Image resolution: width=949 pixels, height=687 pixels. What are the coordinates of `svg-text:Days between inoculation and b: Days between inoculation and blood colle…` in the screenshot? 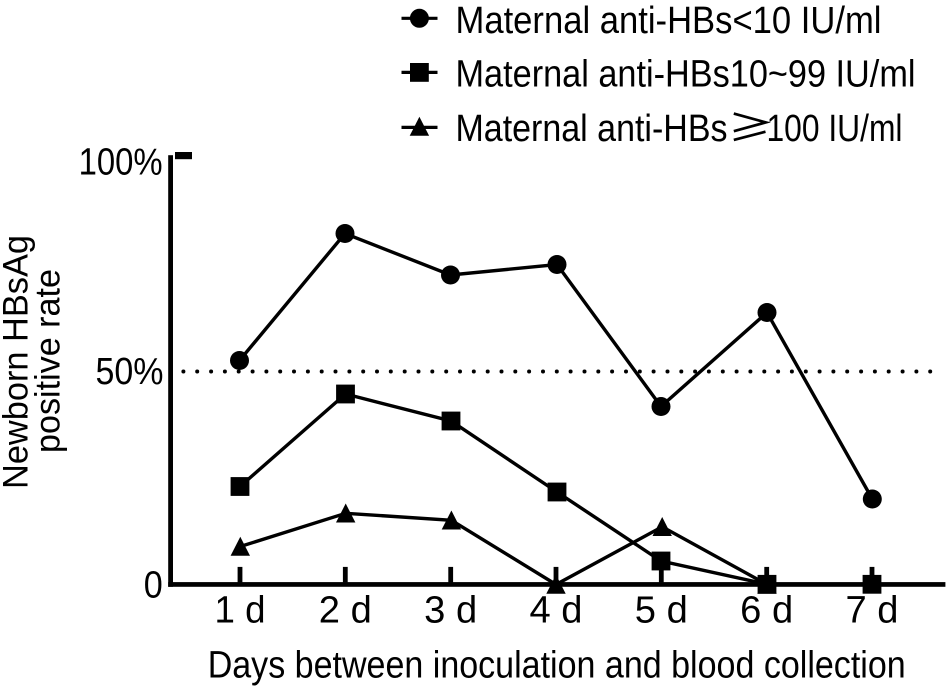 It's located at (557, 666).